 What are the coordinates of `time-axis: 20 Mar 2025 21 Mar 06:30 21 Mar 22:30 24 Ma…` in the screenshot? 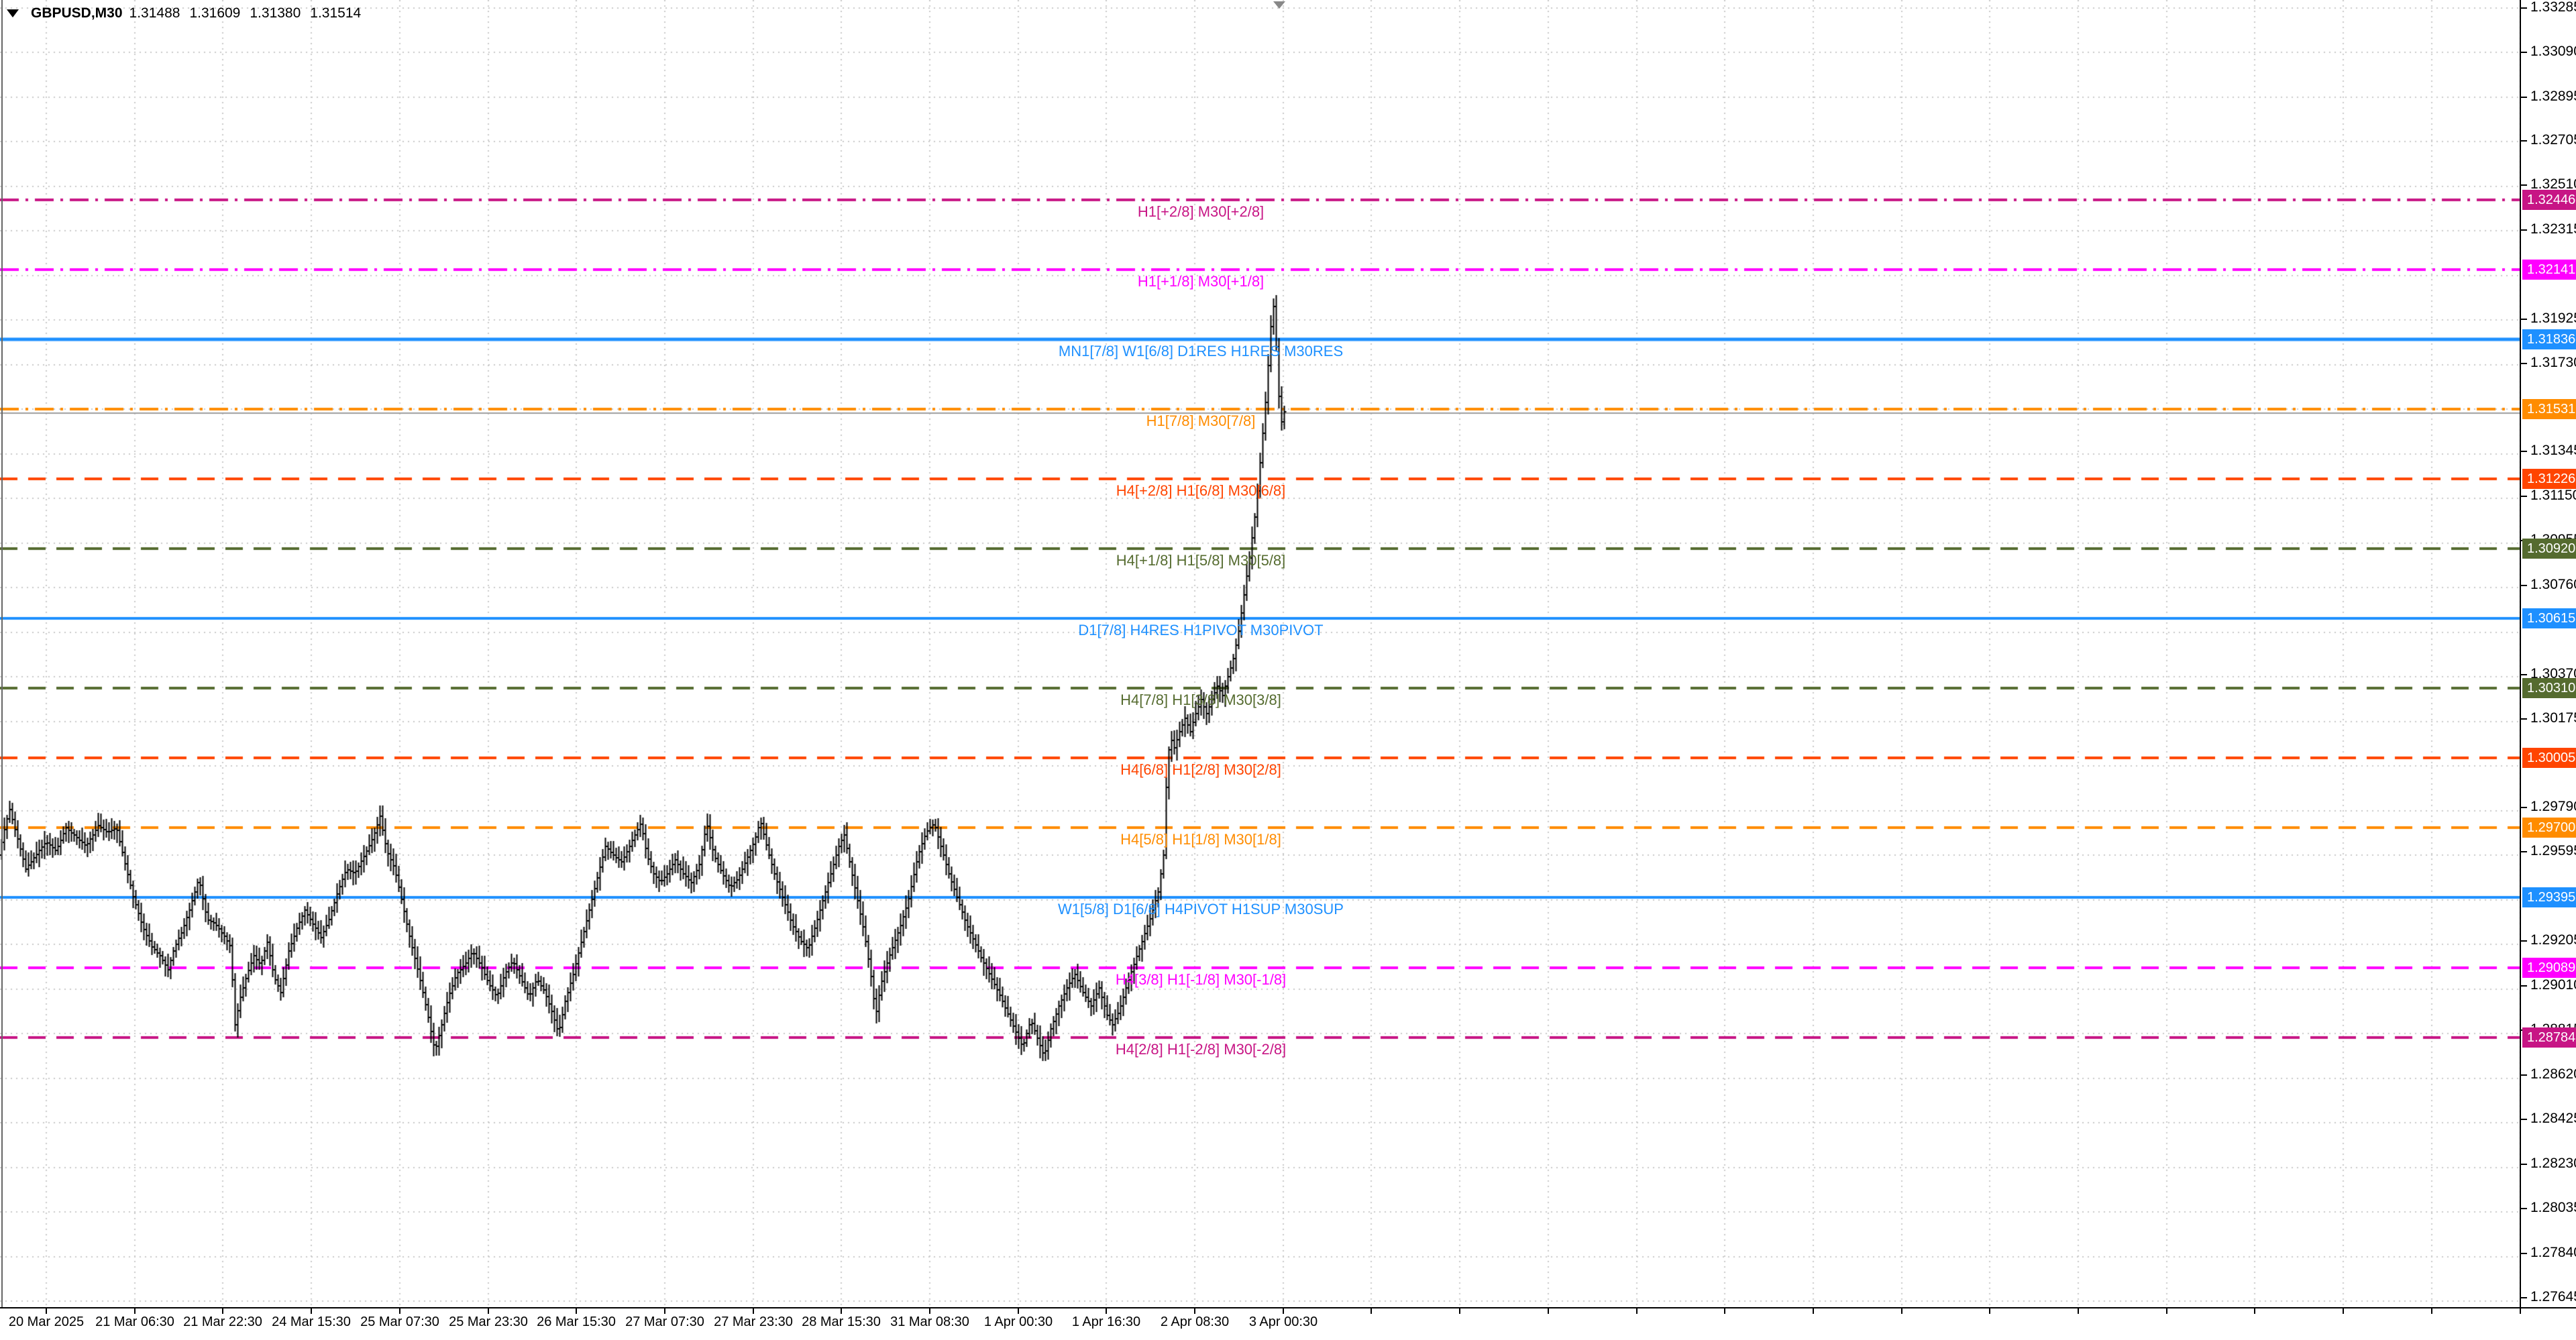 It's located at (1288, 1323).